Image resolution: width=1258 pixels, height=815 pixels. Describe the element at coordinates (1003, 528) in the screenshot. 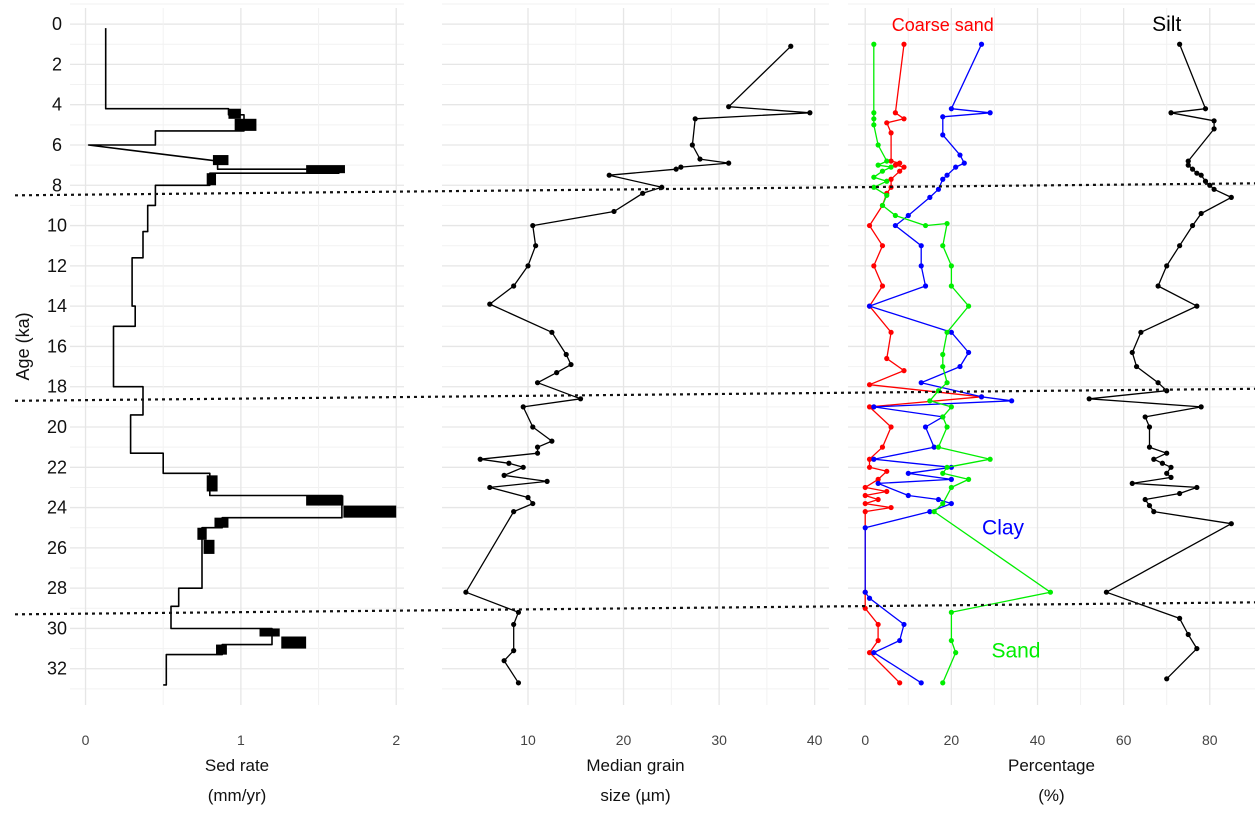

I see `annotation-clay: Clay` at that location.